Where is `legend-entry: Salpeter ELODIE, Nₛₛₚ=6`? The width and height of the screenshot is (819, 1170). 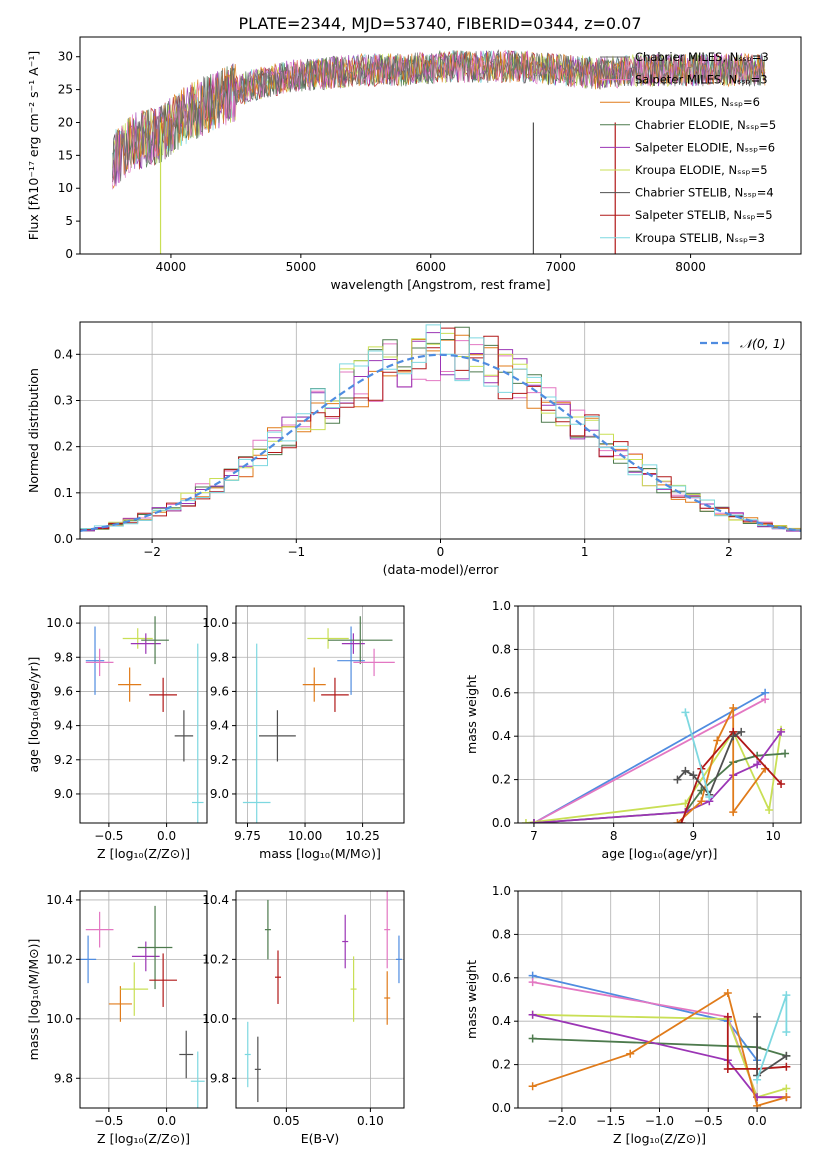 legend-entry: Salpeter ELODIE, Nₛₛₚ=6 is located at coordinates (705, 147).